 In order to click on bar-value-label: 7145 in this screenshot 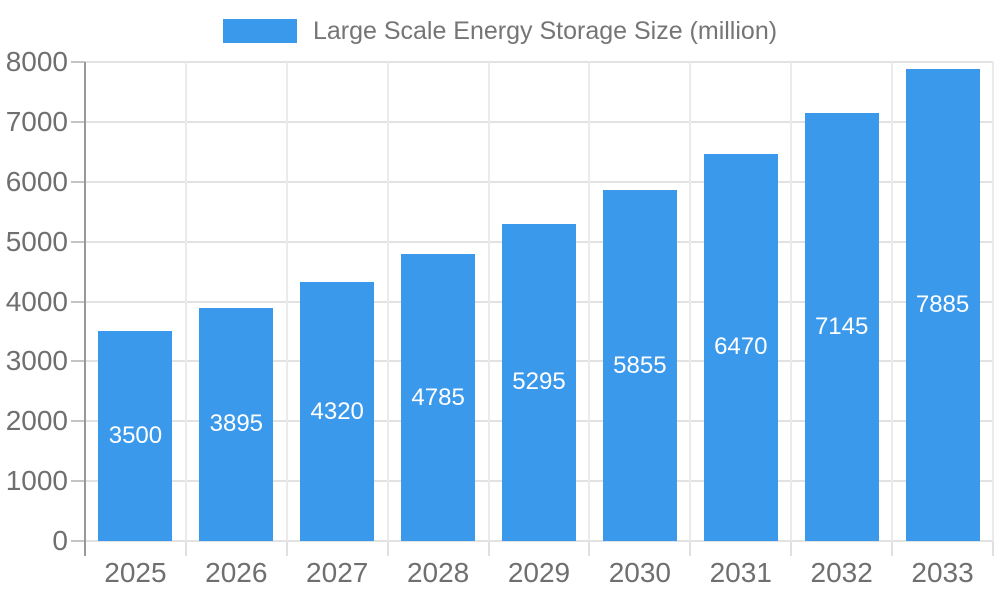, I will do `click(841, 327)`.